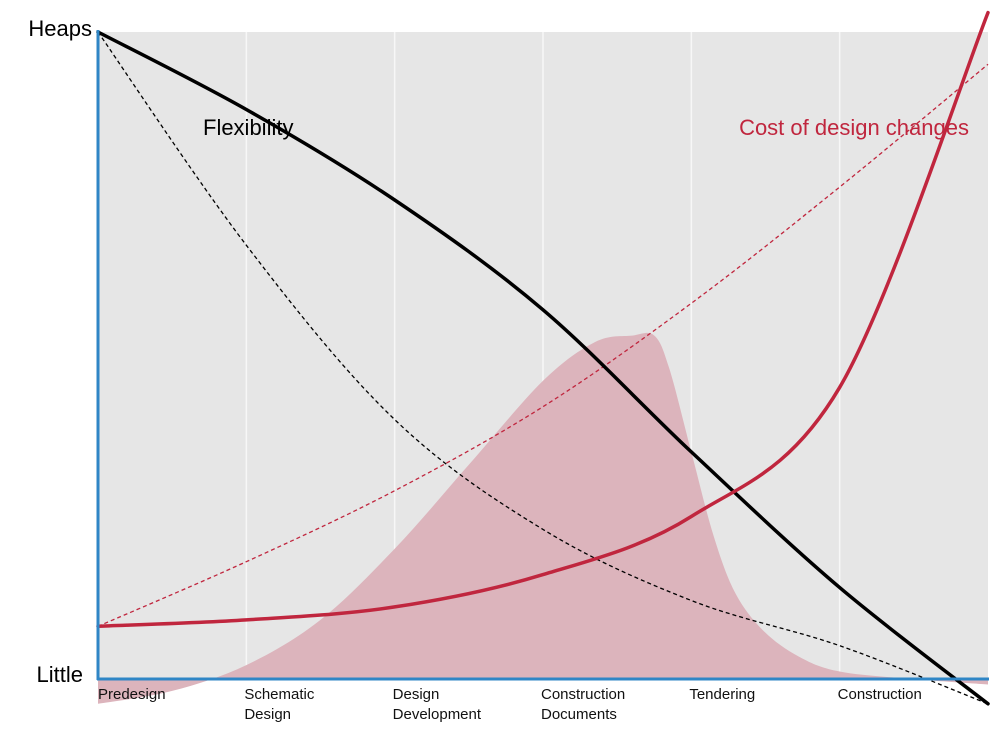  I want to click on x-tick-label: Predesign, so click(132, 694).